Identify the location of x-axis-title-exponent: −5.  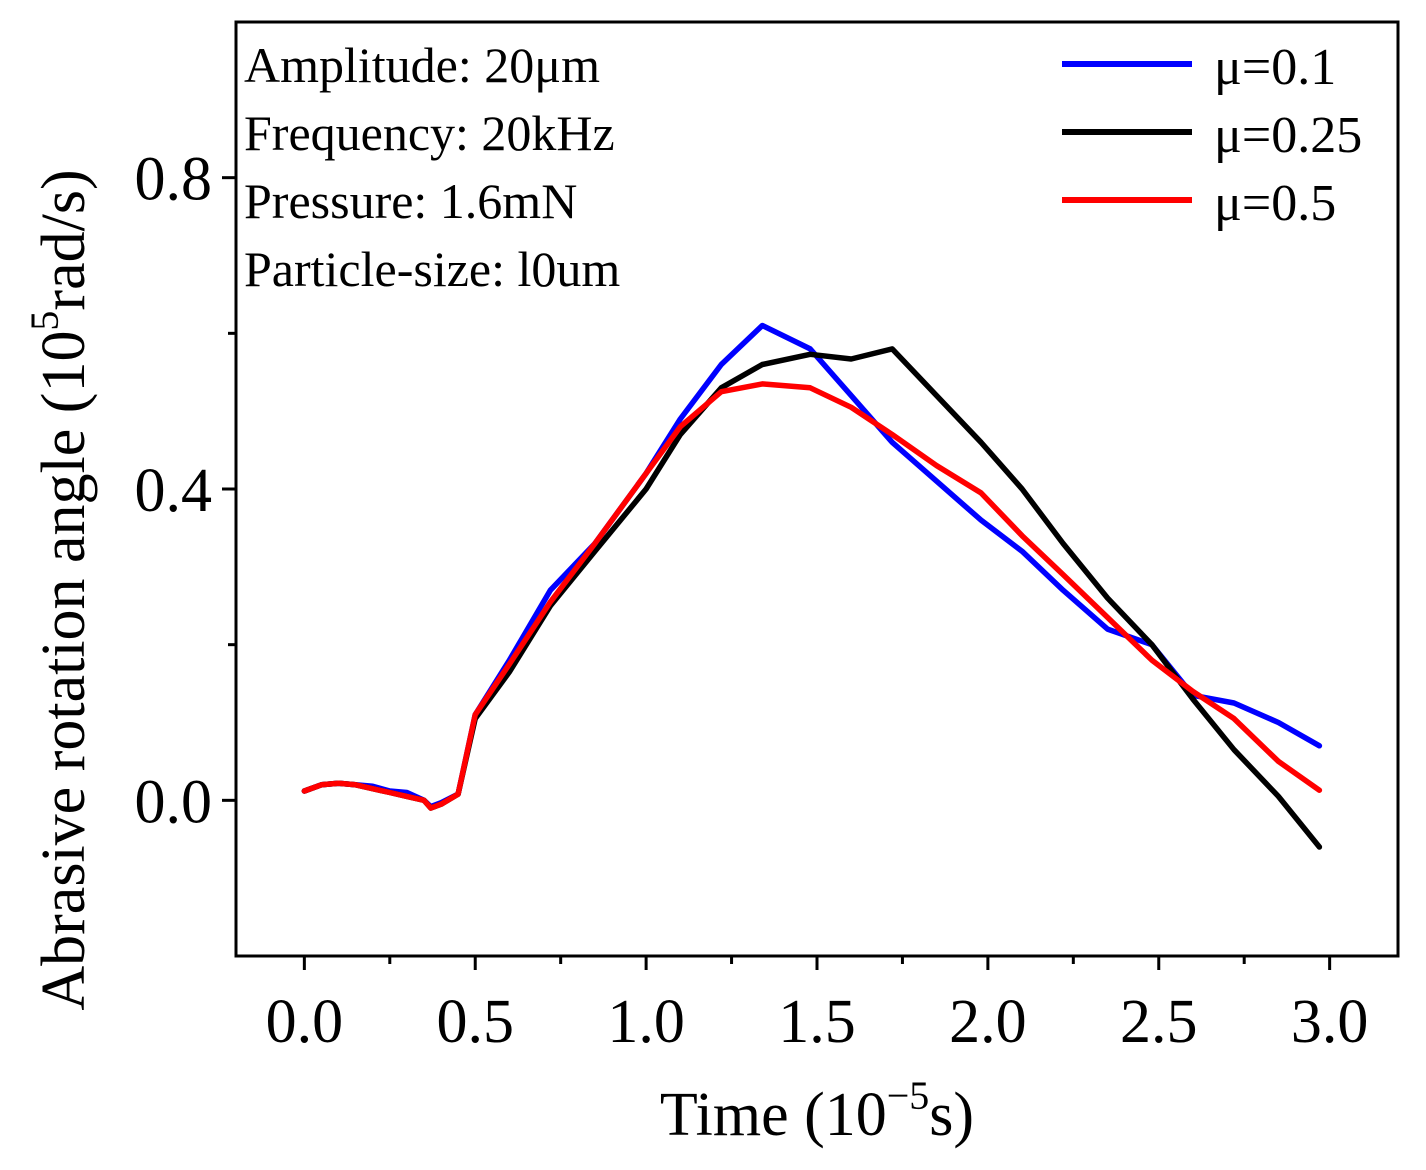
(908, 1095).